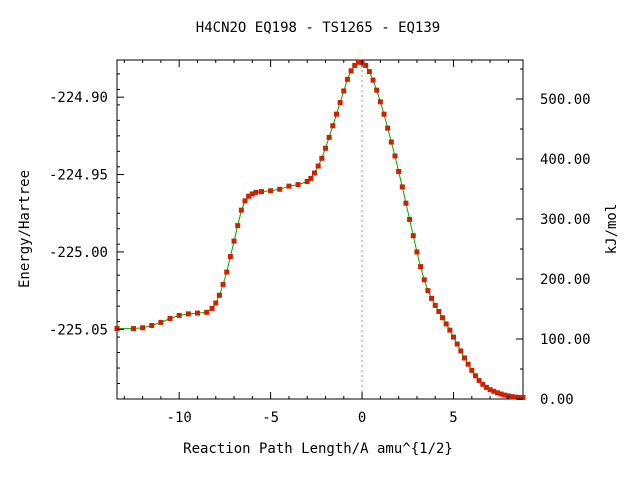 This screenshot has width=640, height=480. I want to click on y2-tick-label: 100.00, so click(565, 340).